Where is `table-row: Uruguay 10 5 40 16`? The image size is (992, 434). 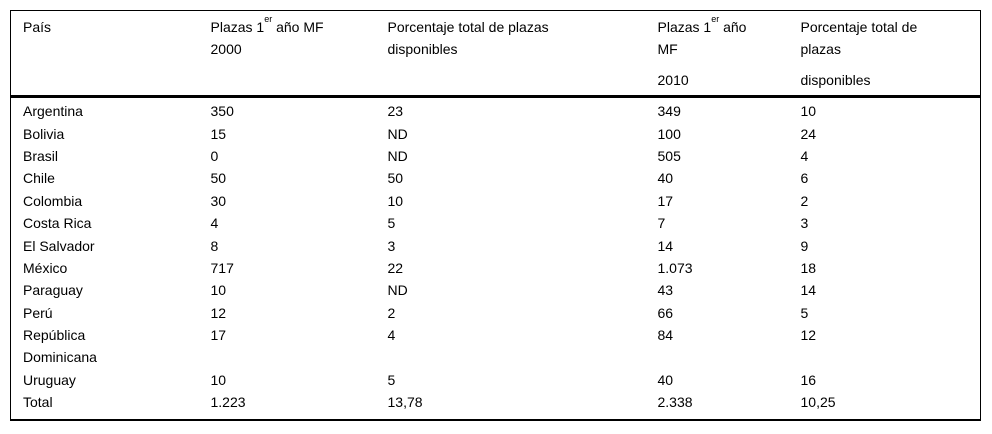
table-row: Uruguay 10 5 40 16 is located at coordinates (496, 380).